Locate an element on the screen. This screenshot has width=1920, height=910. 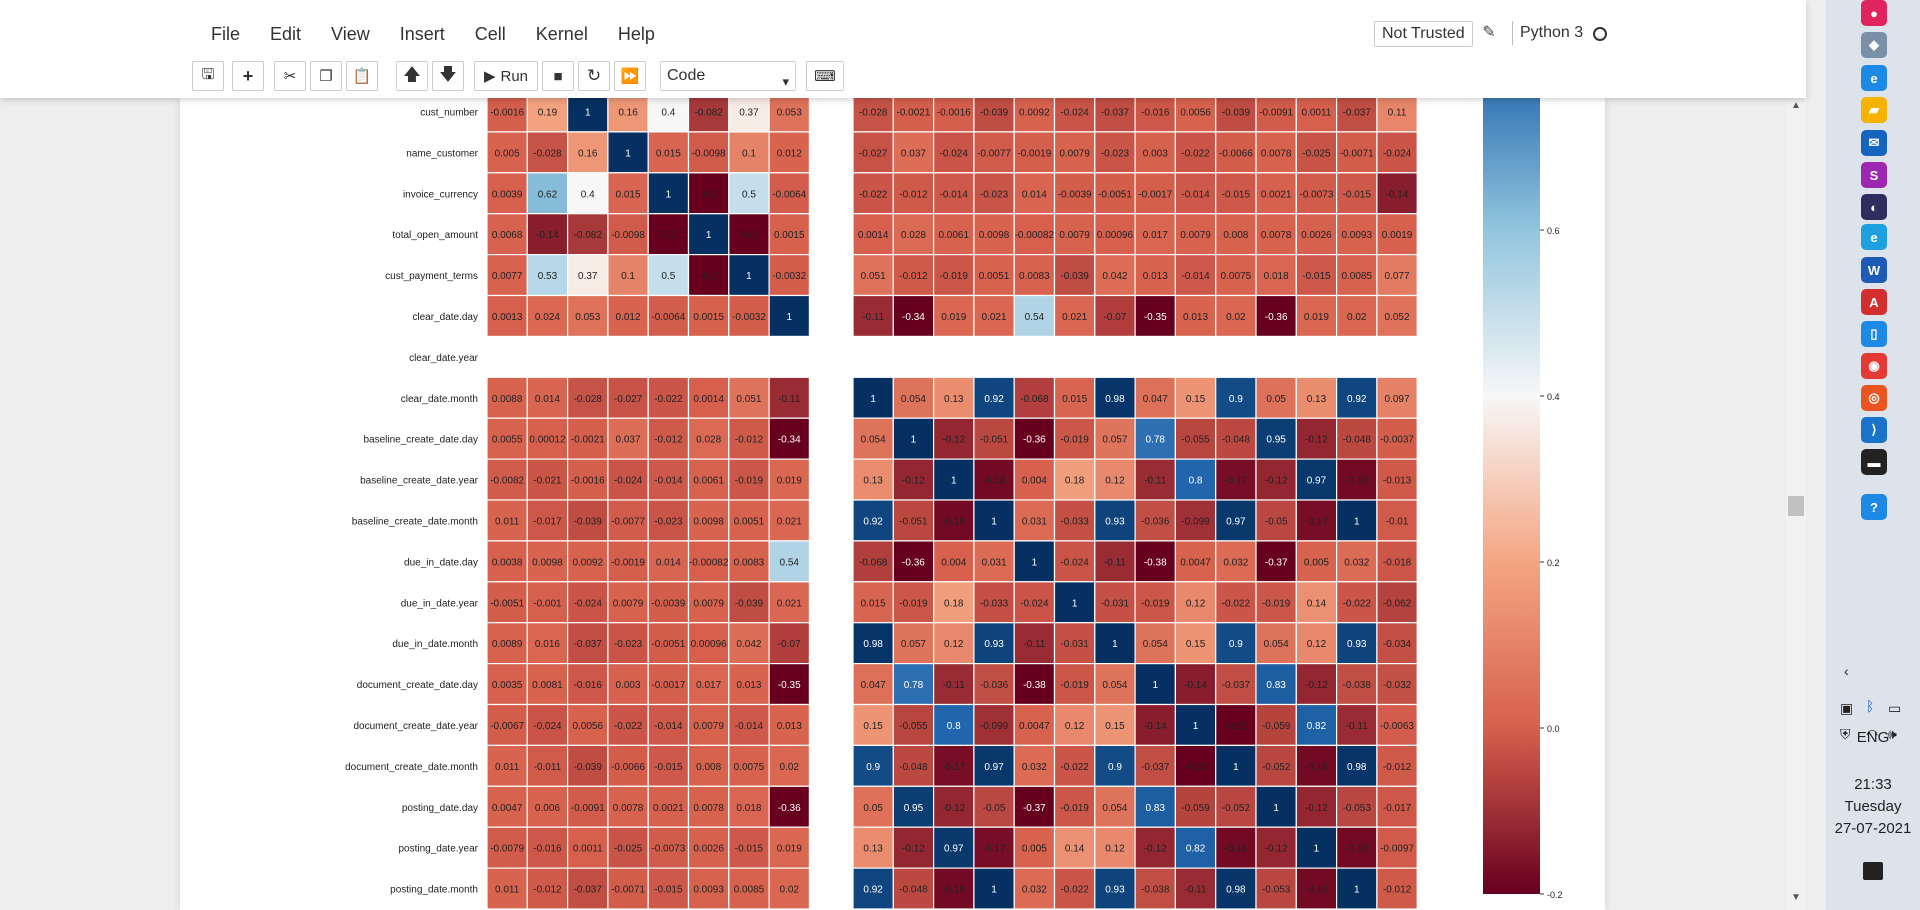
row-label: cust_number is located at coordinates (449, 112).